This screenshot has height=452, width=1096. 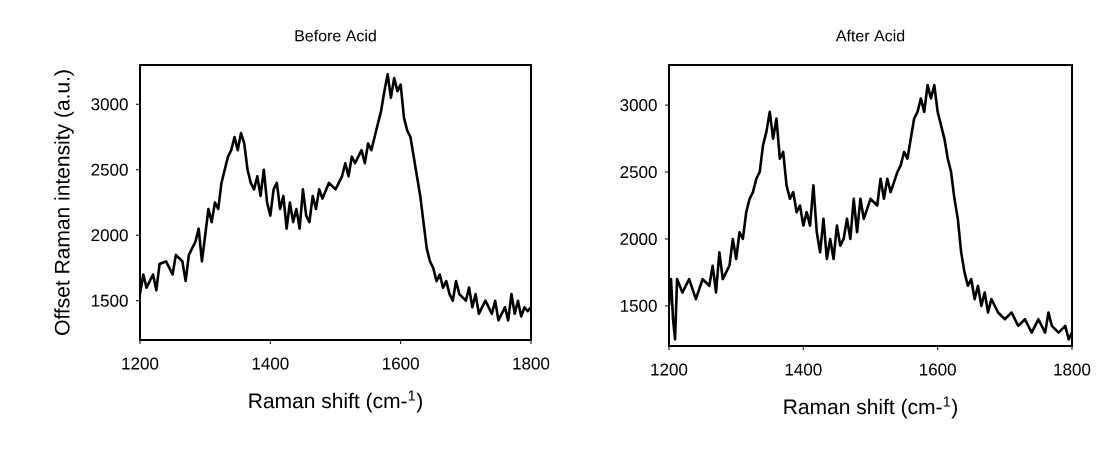 I want to click on y-axis-title: Offset Raman intensity (a.u.), so click(x=64, y=202).